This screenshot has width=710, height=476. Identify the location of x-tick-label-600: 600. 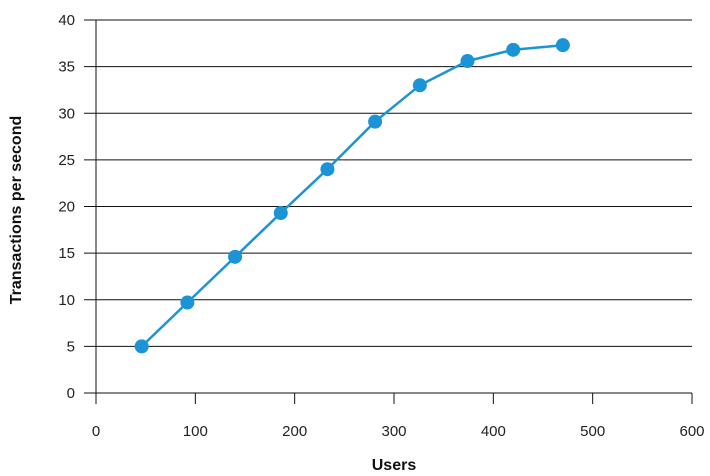
(691, 431).